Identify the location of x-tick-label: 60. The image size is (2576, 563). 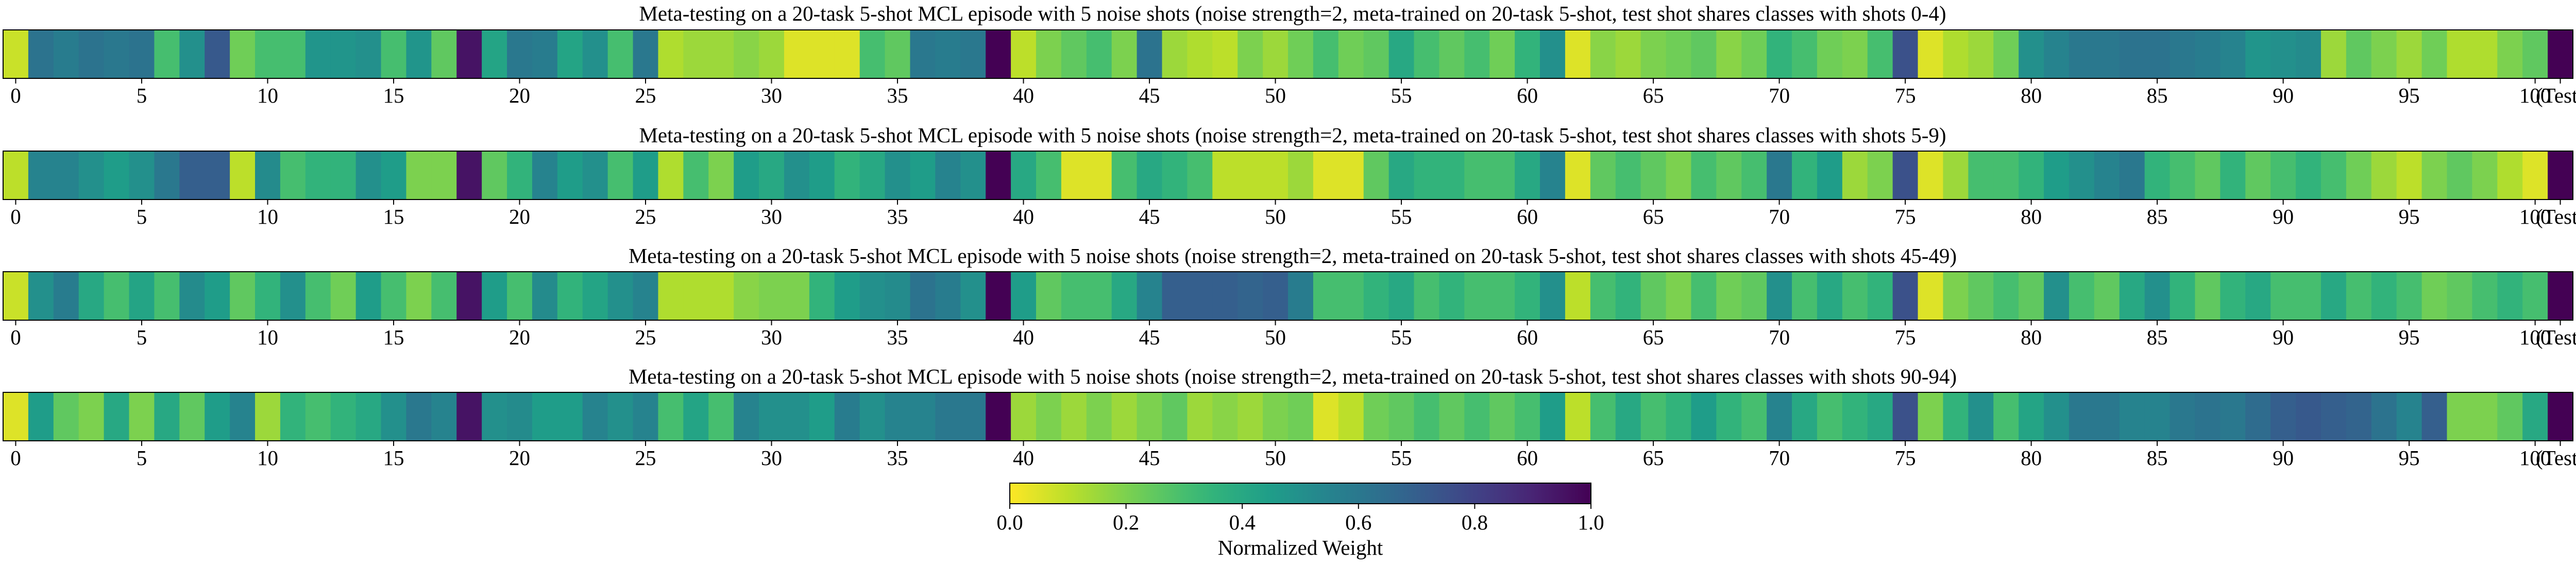
(1527, 216).